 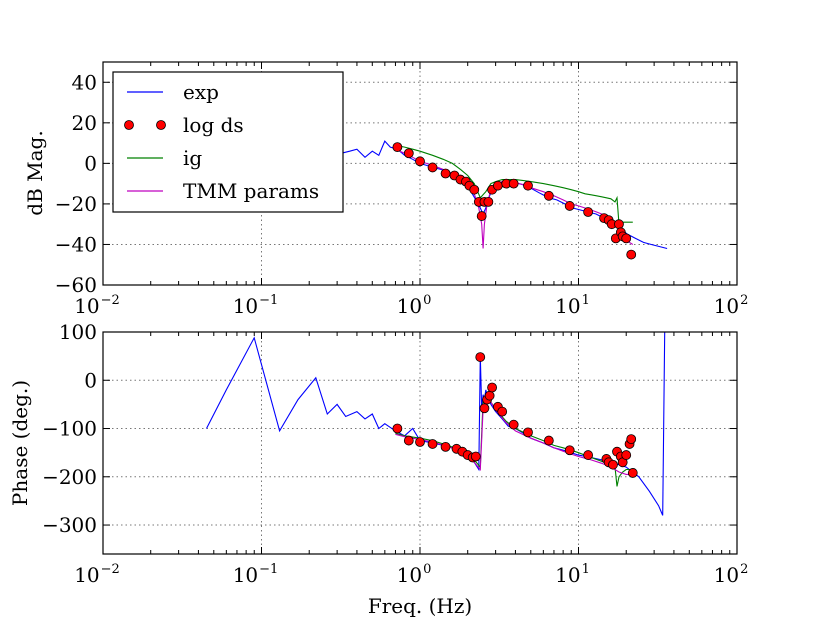 I want to click on legend-label: exp, so click(x=201, y=92).